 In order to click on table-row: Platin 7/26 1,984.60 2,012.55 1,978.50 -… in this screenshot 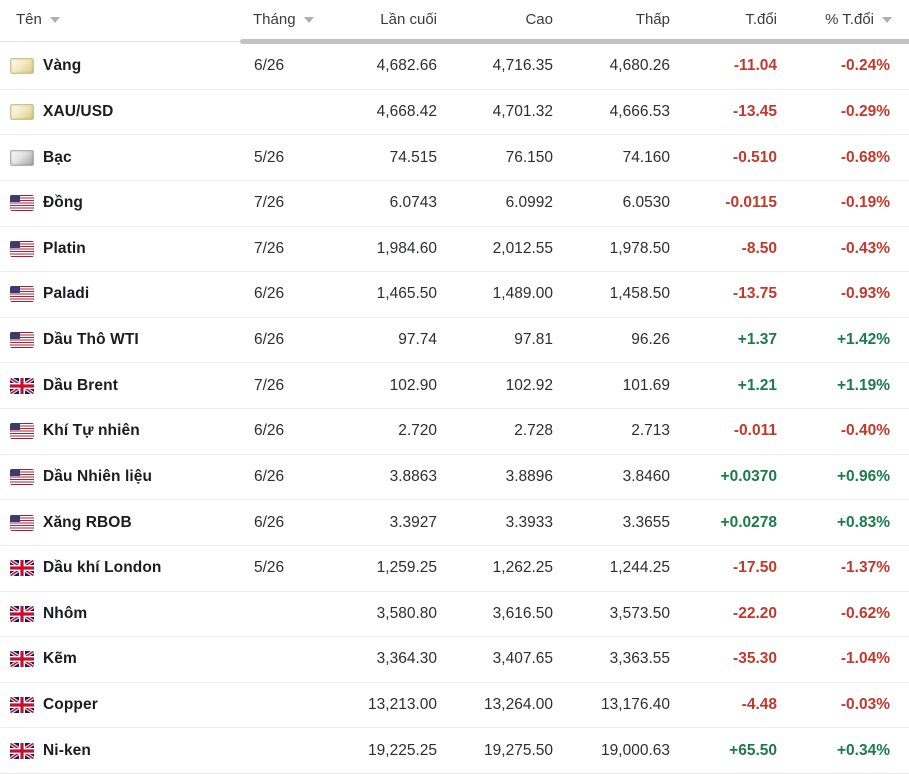, I will do `click(454, 249)`.